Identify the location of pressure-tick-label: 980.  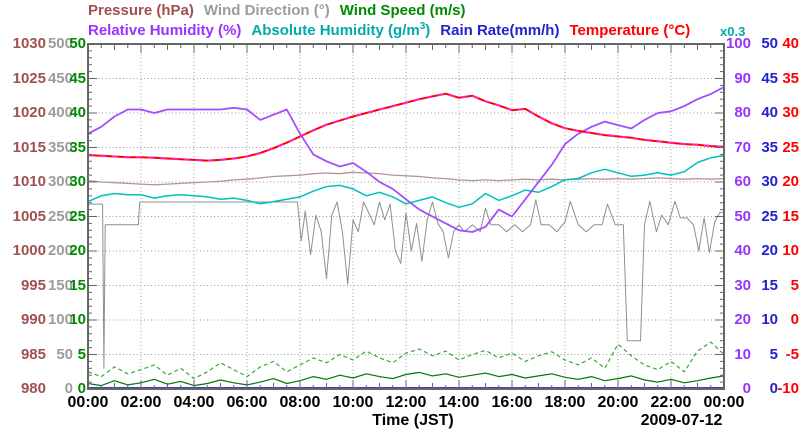
(33, 388).